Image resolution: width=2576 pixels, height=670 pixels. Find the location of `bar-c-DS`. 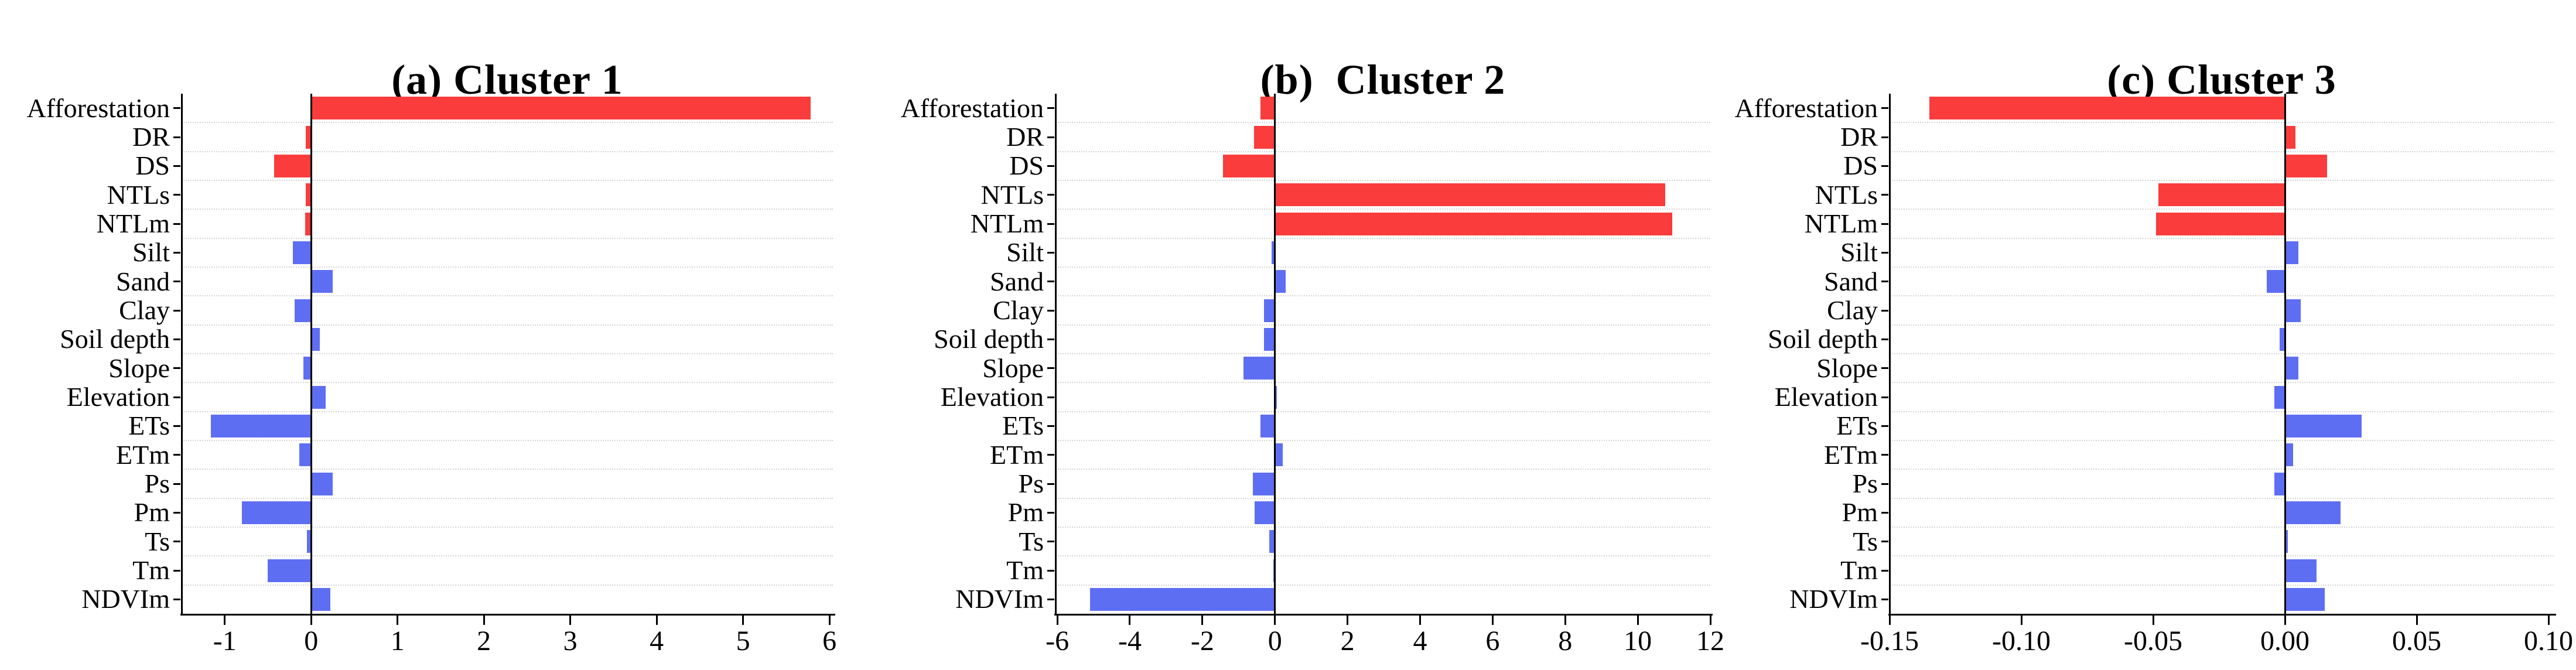

bar-c-DS is located at coordinates (2306, 165).